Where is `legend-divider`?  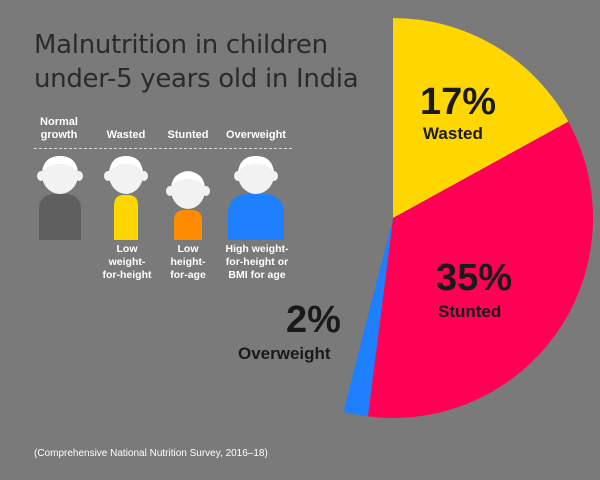
legend-divider is located at coordinates (163, 148).